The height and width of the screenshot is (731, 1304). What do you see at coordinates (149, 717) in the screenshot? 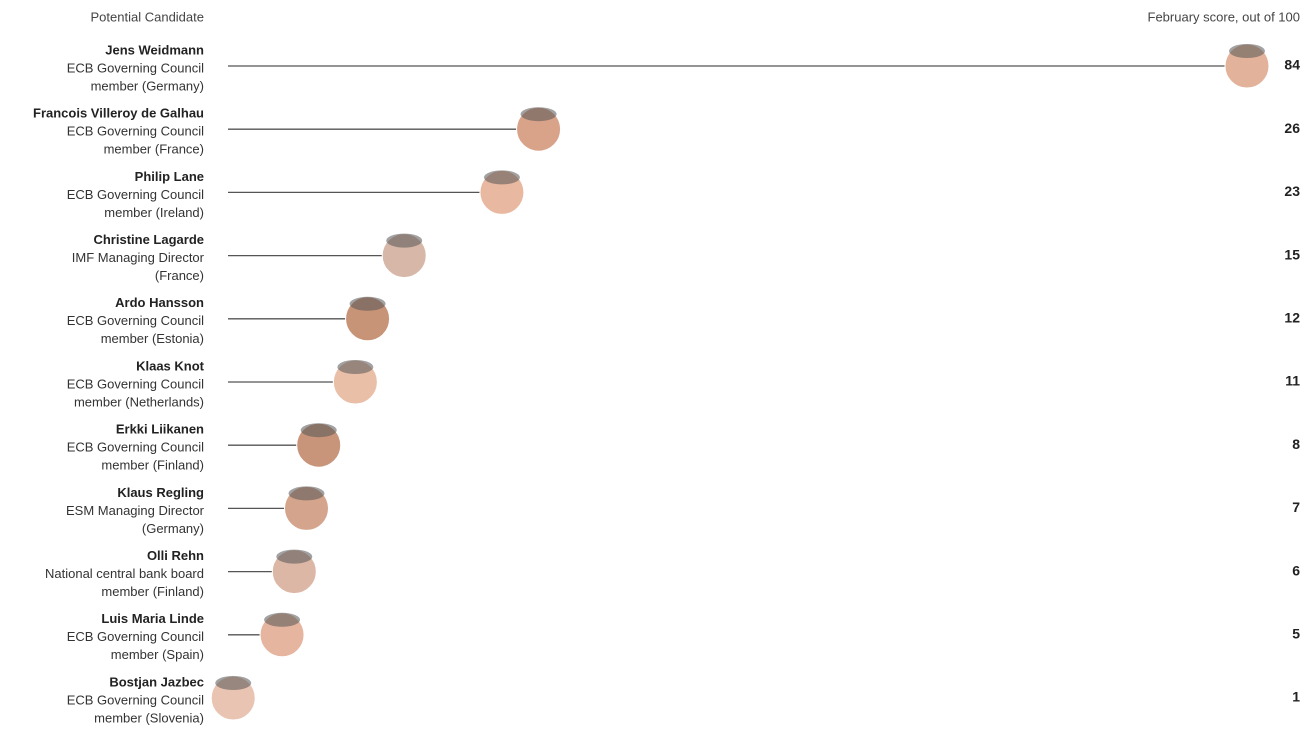
I see `candidate-role: member (Slovenia)` at bounding box center [149, 717].